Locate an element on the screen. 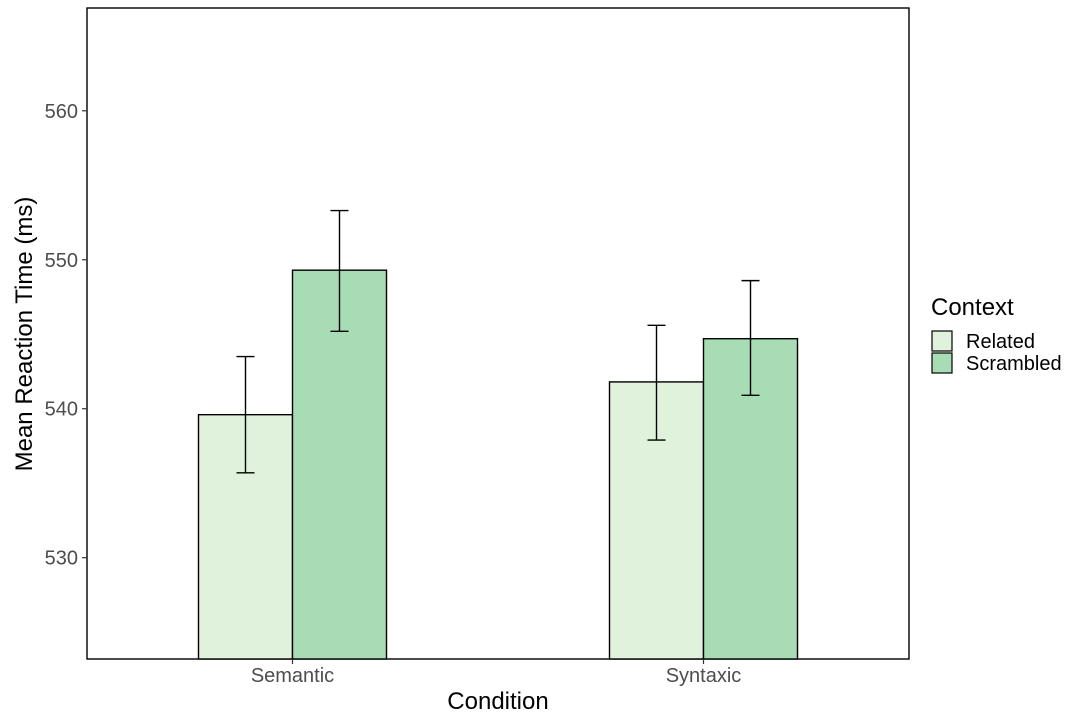 The height and width of the screenshot is (713, 1078). legend-label-scrambled: Scrambled is located at coordinates (1014, 364).